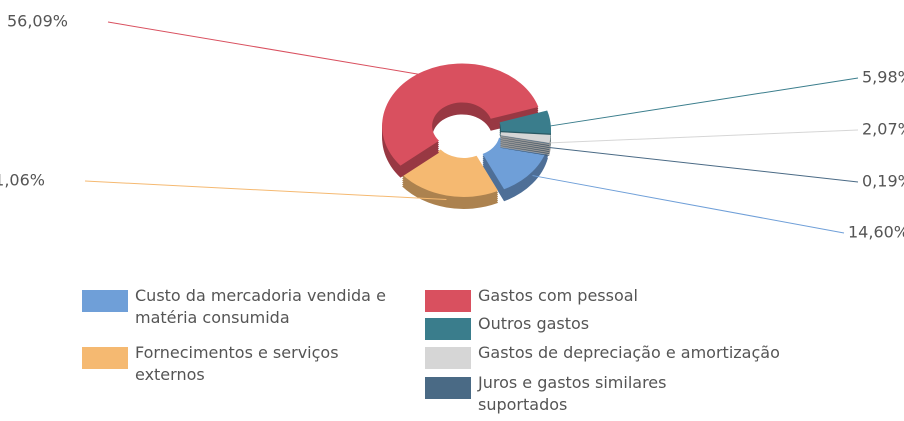 Image resolution: width=904 pixels, height=421 pixels. What do you see at coordinates (883, 77) in the screenshot?
I see `data-label: 5,98%` at bounding box center [883, 77].